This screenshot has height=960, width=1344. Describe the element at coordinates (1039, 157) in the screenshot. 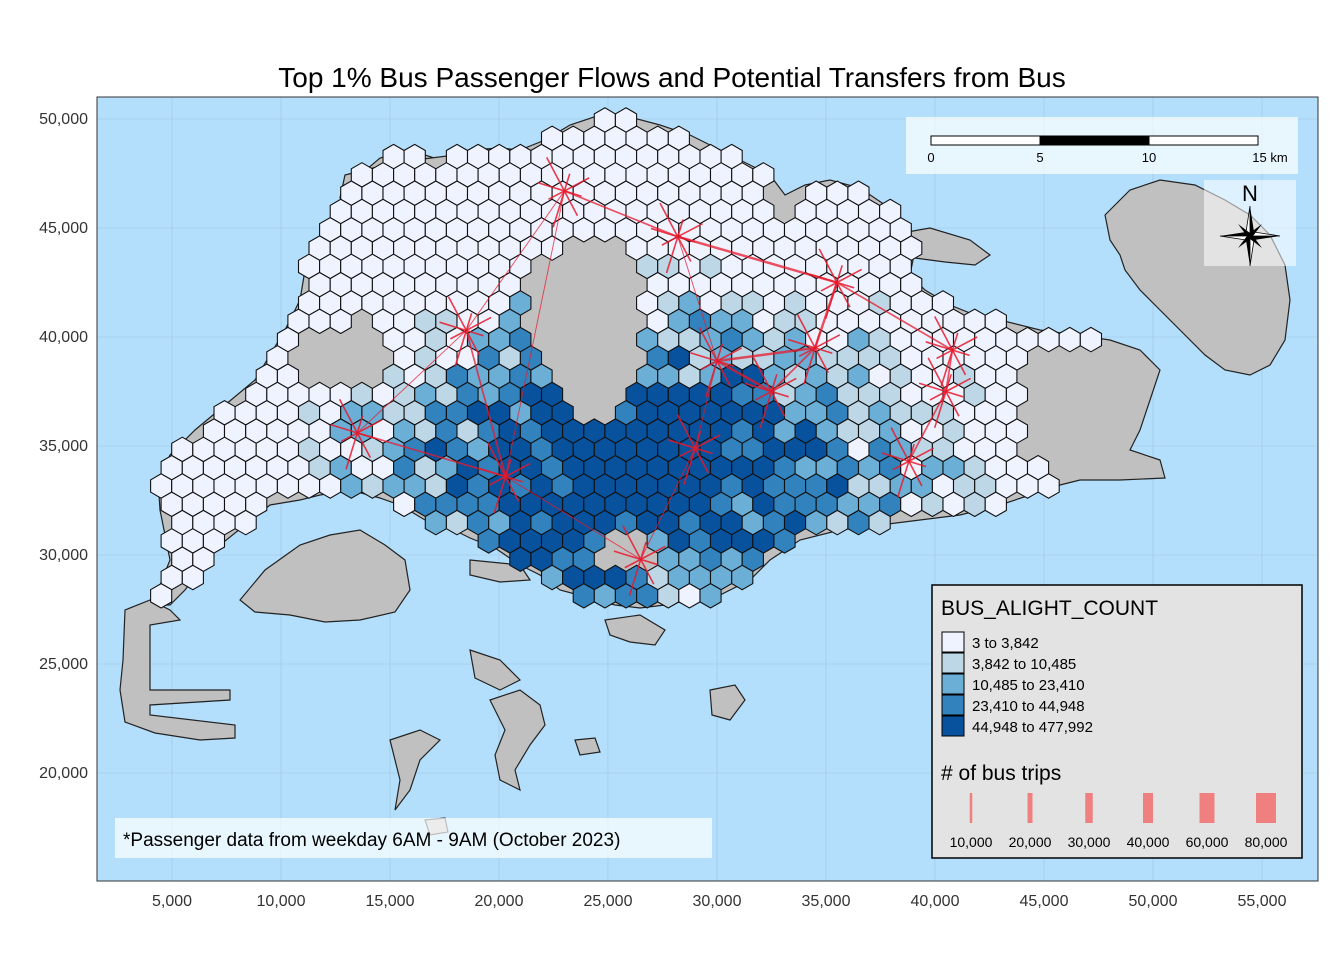

I see `scale-bar-label: 5` at that location.